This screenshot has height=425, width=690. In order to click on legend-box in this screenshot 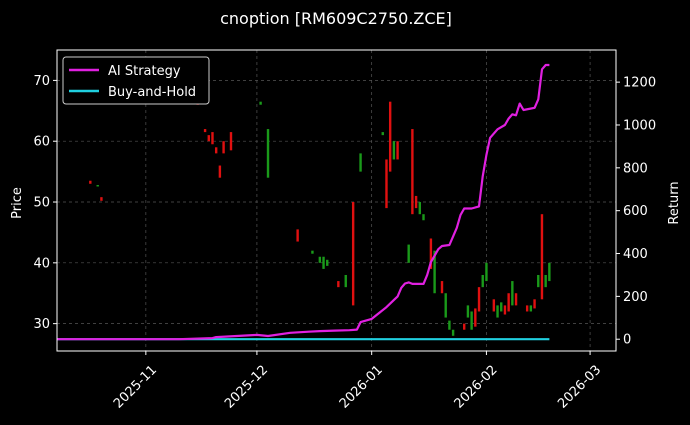, I will do `click(136, 80)`.